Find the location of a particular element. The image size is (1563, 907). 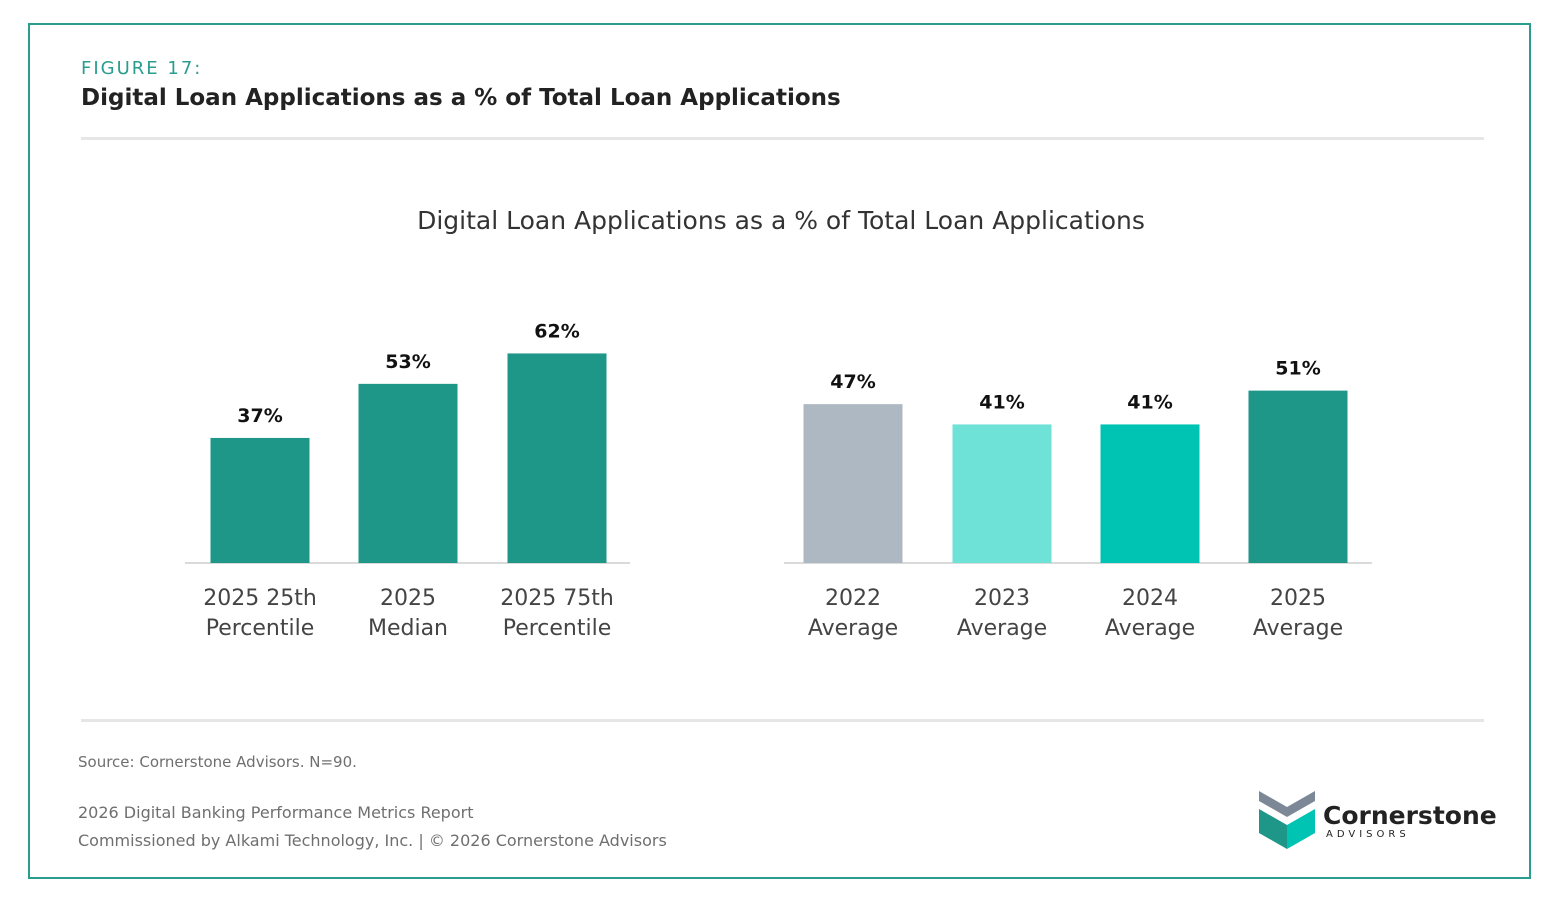

data-label-2: 53% is located at coordinates (407, 362).